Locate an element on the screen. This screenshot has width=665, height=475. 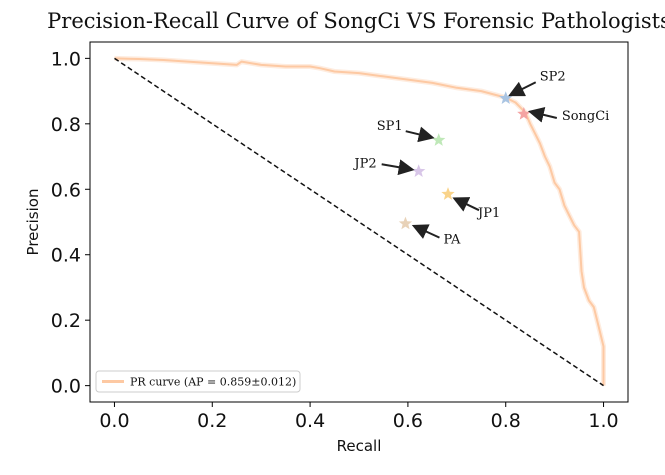
annotation-label-jp2: JP2 is located at coordinates (364, 163).